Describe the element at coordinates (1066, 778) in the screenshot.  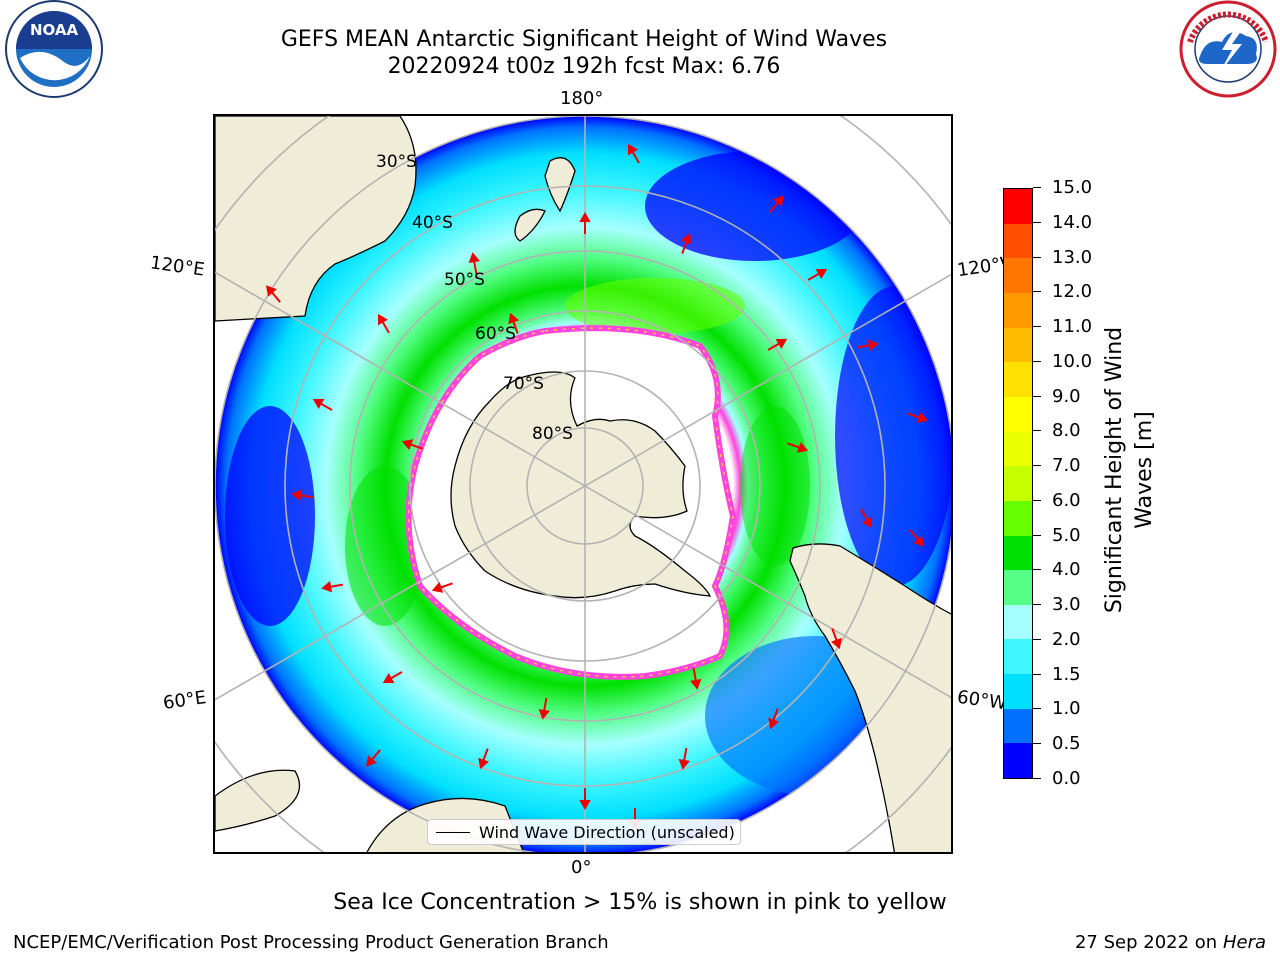
I see `colorbar-tick-label: 0.0` at that location.